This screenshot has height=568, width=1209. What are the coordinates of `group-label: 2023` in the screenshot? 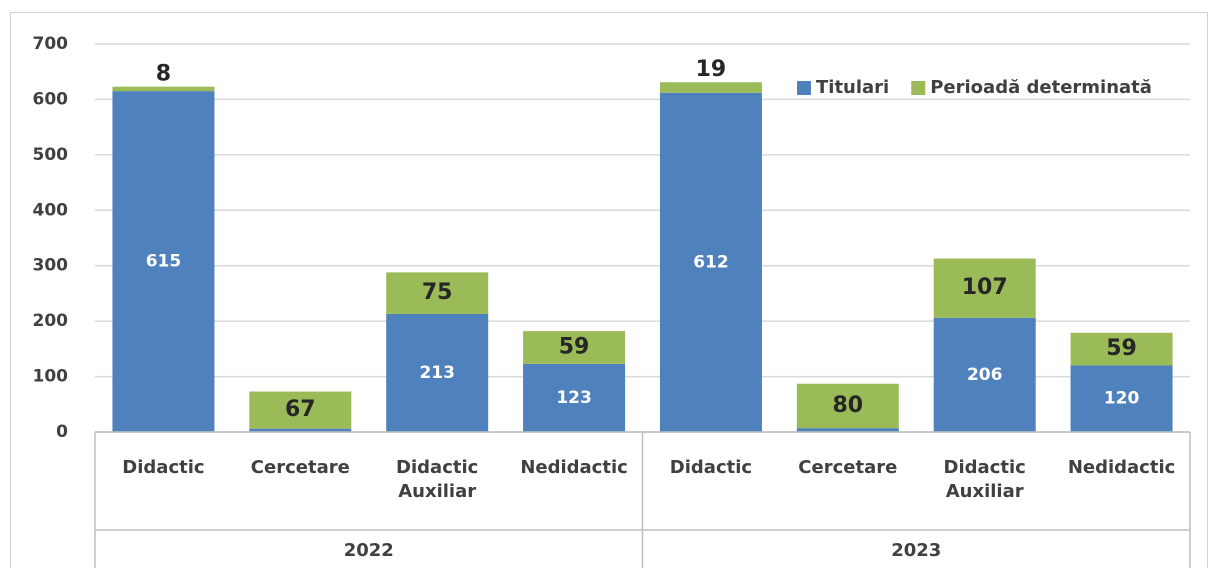 It's located at (916, 550).